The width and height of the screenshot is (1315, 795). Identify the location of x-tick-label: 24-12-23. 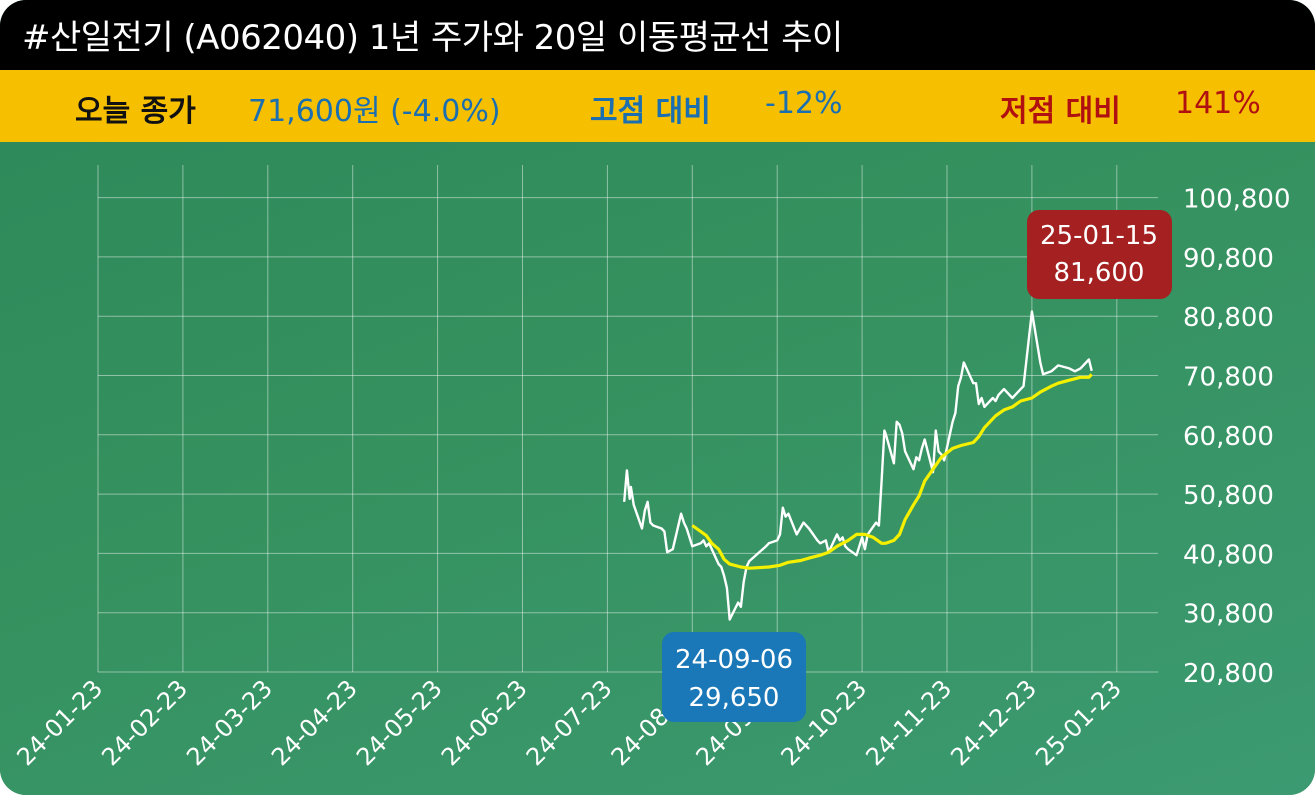
(993, 722).